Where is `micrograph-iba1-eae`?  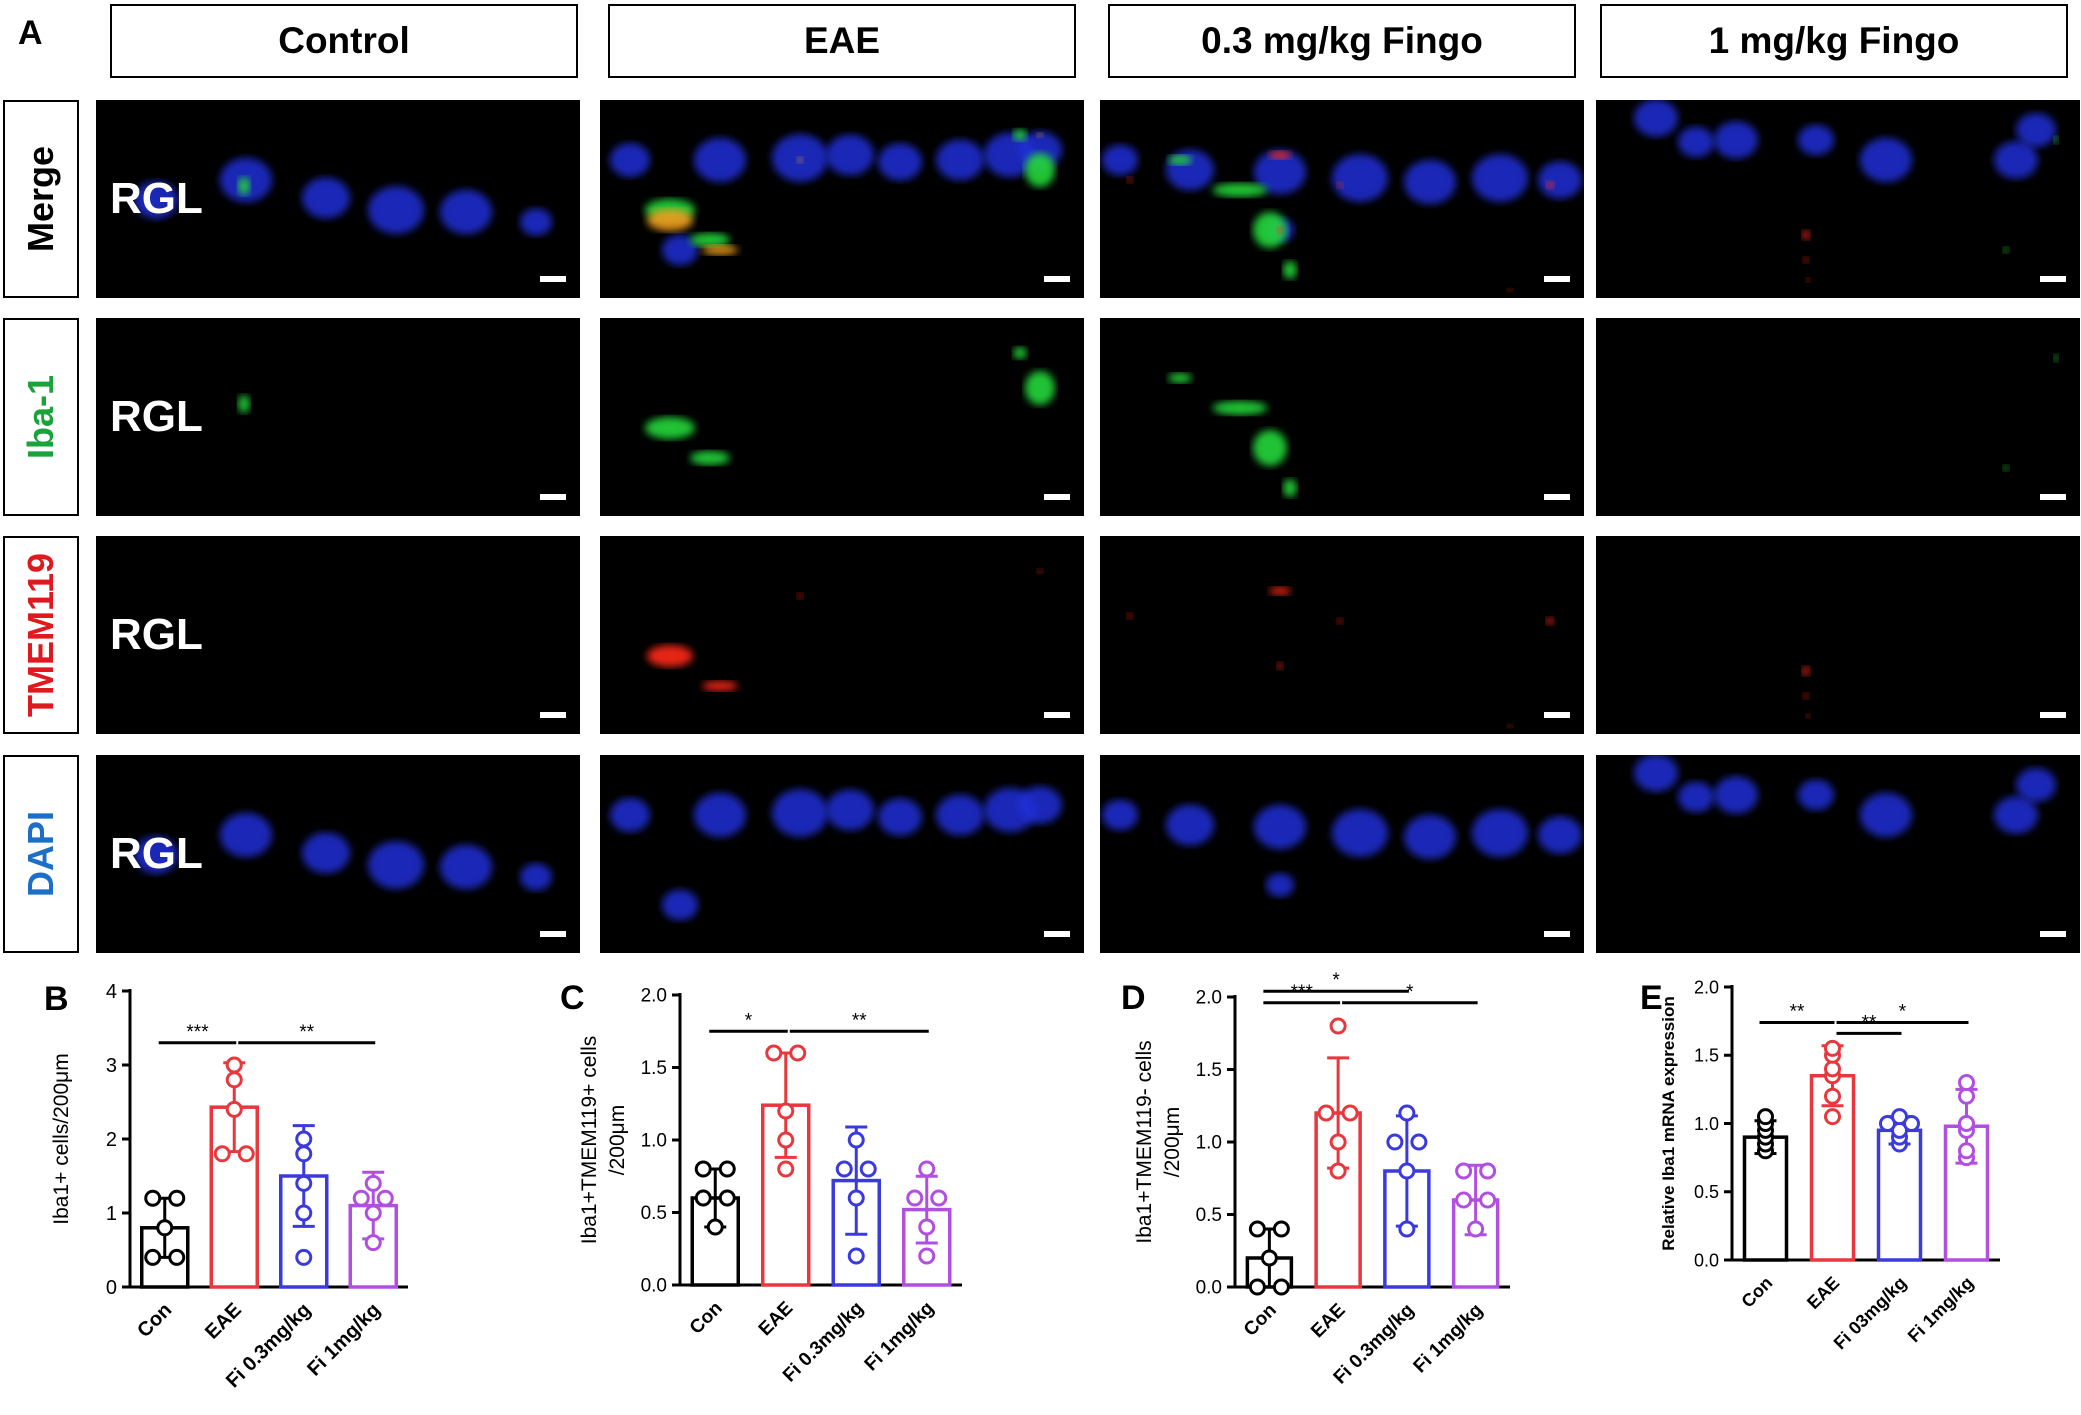
micrograph-iba1-eae is located at coordinates (842, 417).